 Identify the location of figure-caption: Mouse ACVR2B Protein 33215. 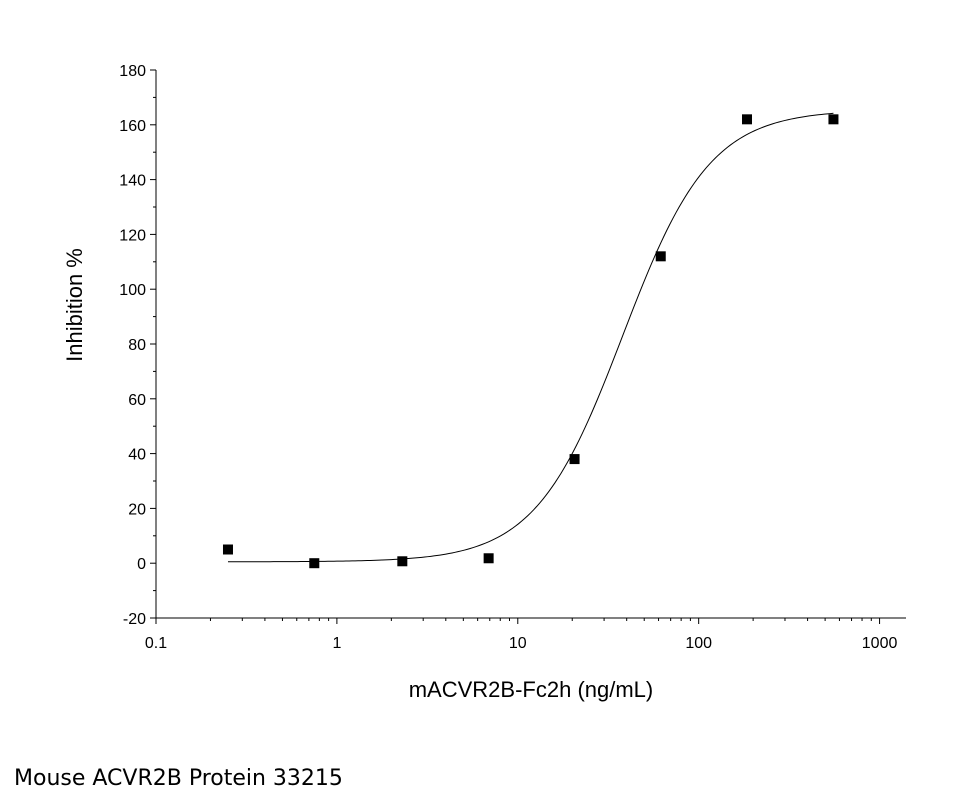
(178, 778).